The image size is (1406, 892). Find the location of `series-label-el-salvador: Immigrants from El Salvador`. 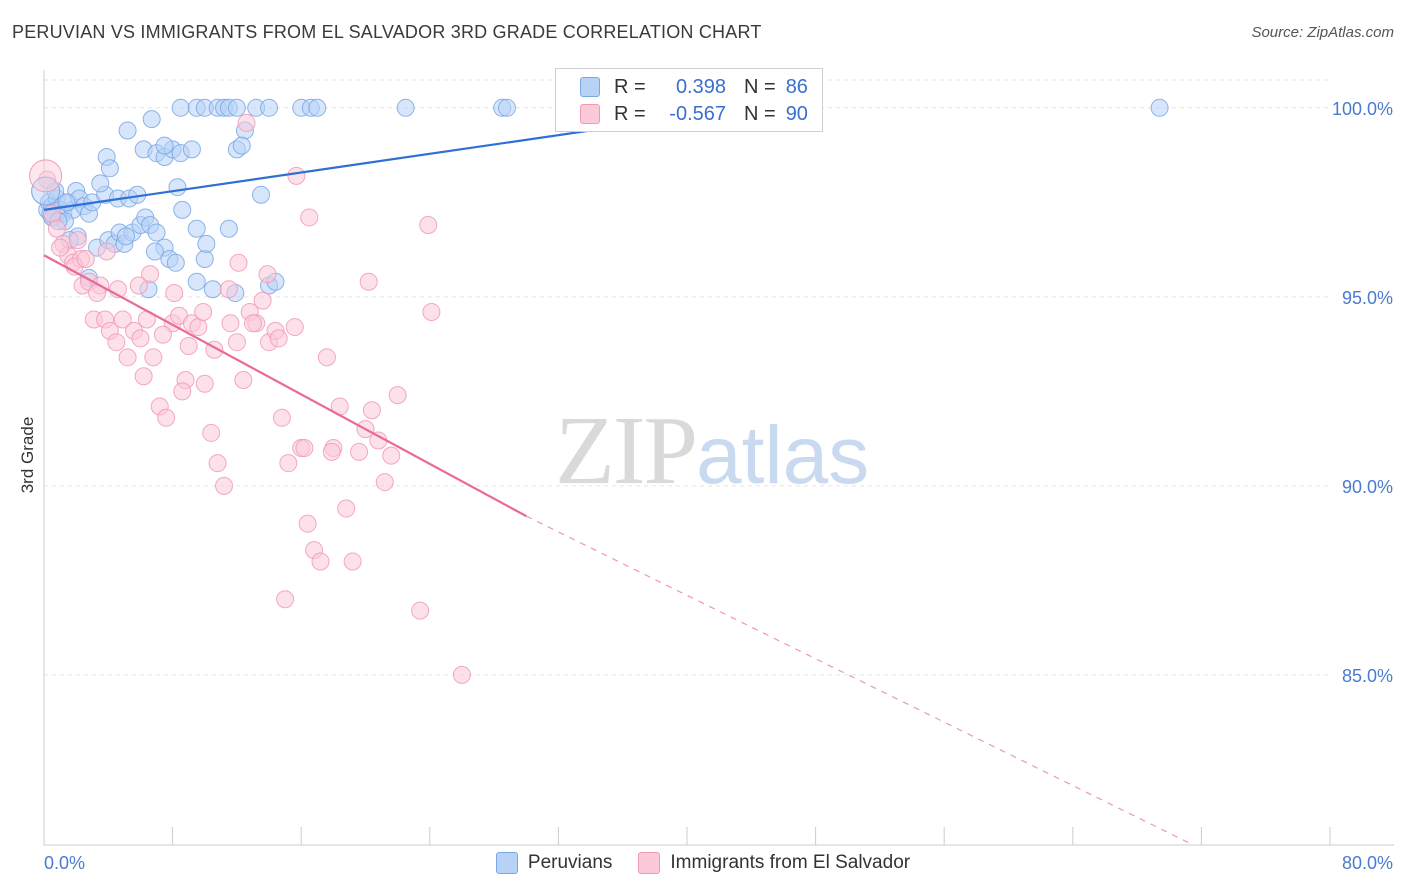

series-label-el-salvador: Immigrants from El Salvador is located at coordinates (790, 862).